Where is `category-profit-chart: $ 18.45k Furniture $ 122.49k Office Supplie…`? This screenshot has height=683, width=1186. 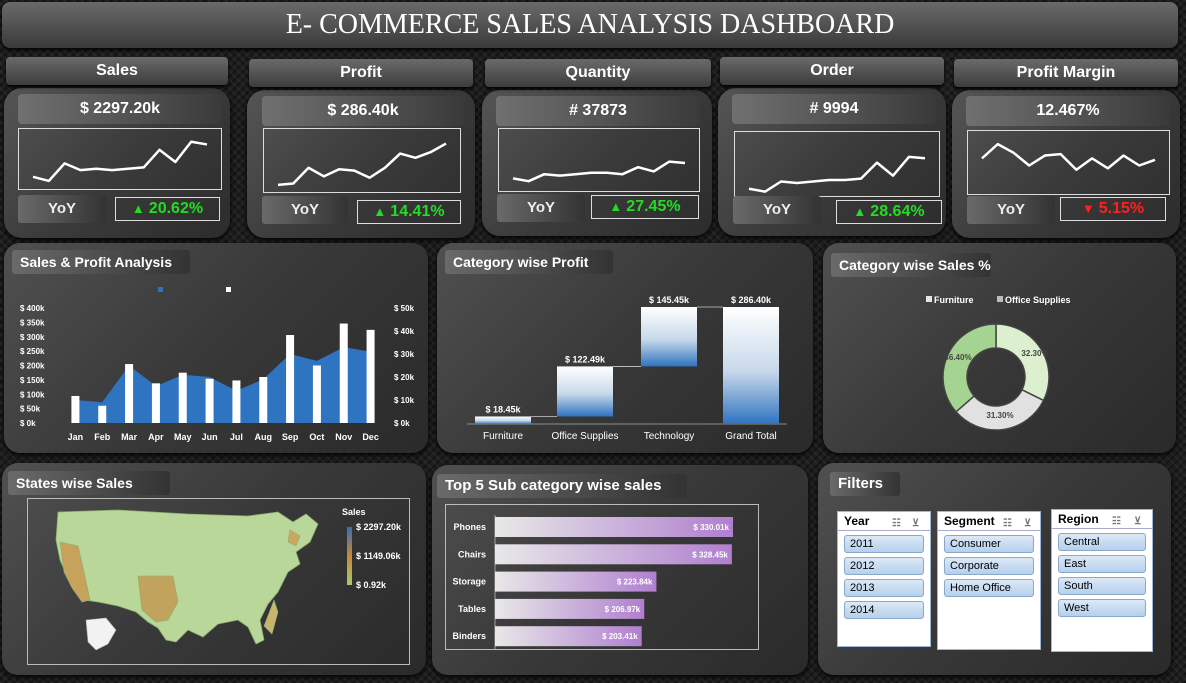 category-profit-chart: $ 18.45k Furniture $ 122.49k Office Supplie… is located at coordinates (627, 368).